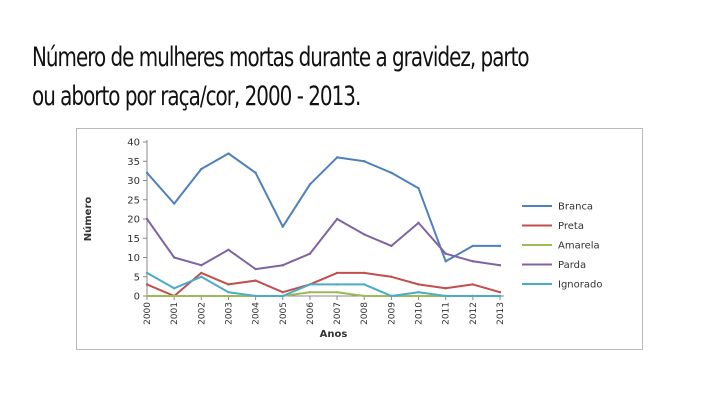 Image resolution: width=720 pixels, height=405 pixels. I want to click on y-tick-label: 0, so click(137, 297).